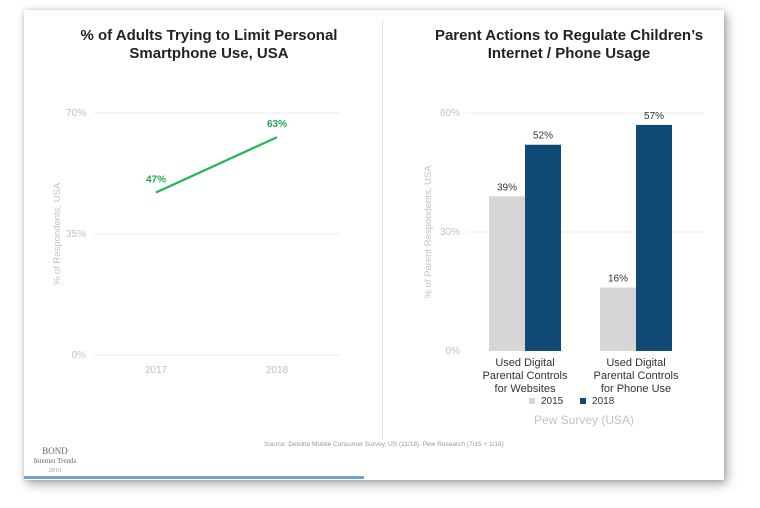 This screenshot has height=508, width=760. What do you see at coordinates (525, 389) in the screenshot?
I see `x-category-label: for Websites` at bounding box center [525, 389].